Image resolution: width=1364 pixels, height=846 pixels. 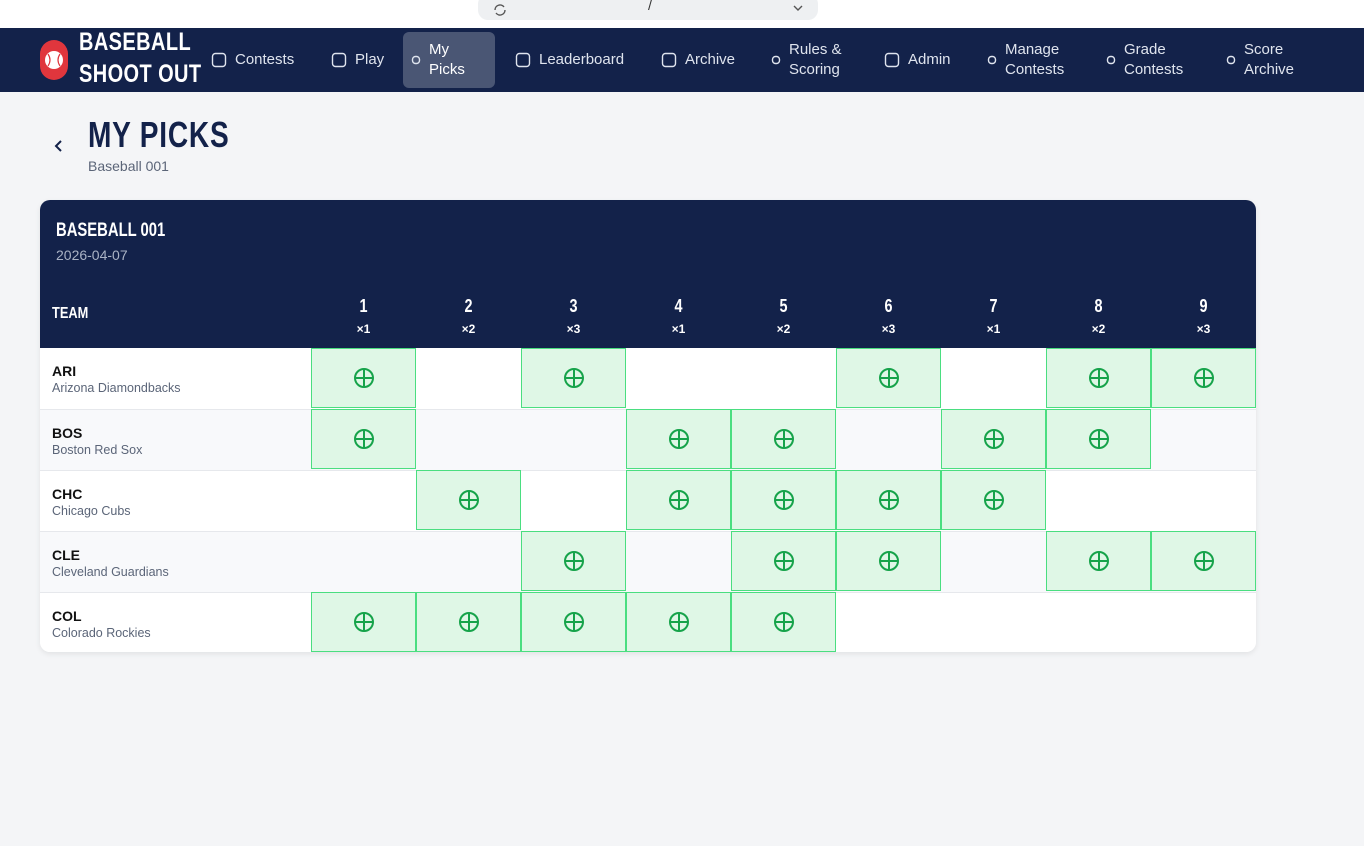 I want to click on team-row: BOS Boston Red Sox, so click(x=648, y=439).